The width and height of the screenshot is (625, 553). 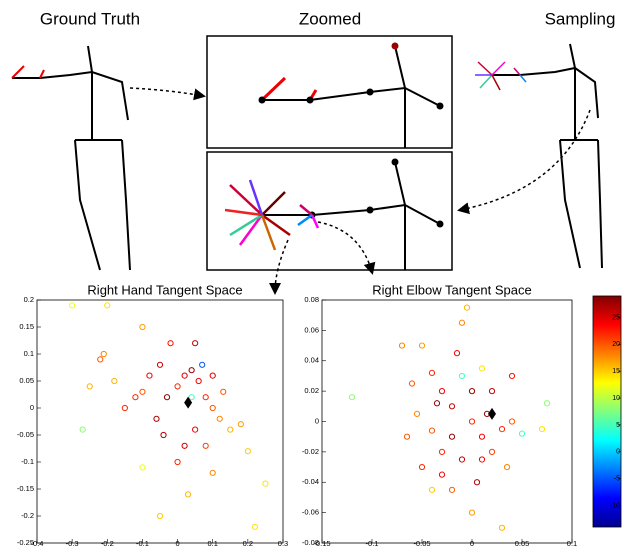 What do you see at coordinates (618, 452) in the screenshot?
I see `colorbar-tick-label: 0` at bounding box center [618, 452].